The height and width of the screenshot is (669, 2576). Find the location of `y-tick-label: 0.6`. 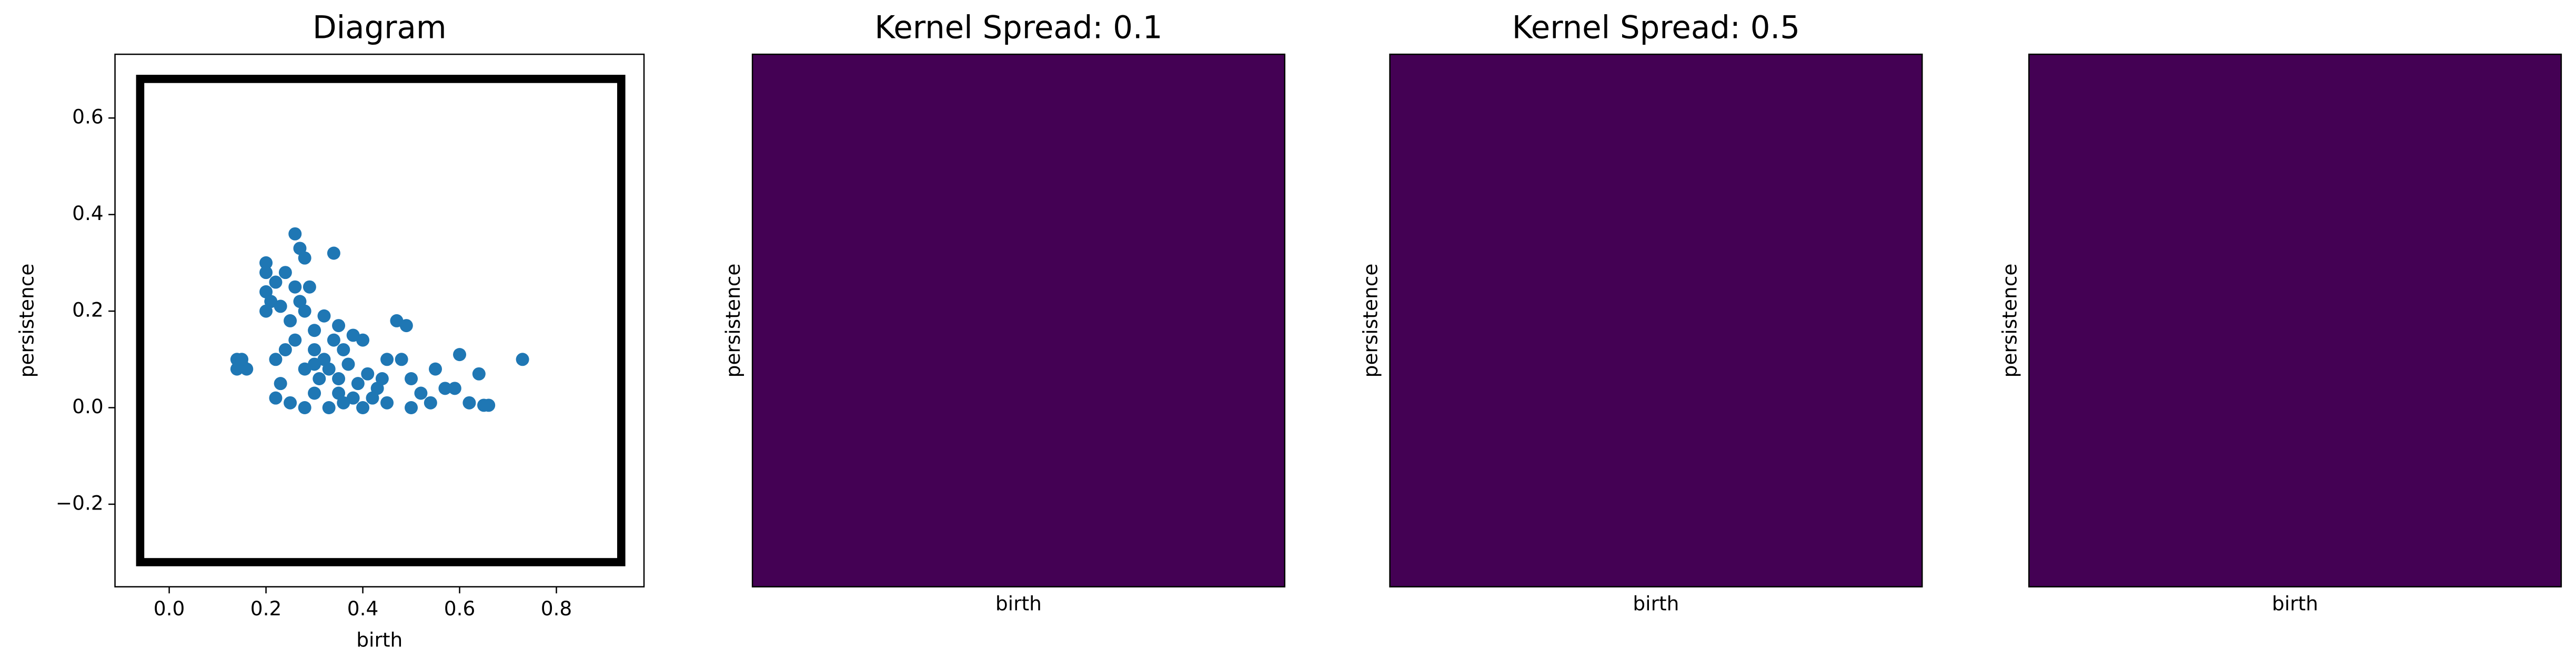

y-tick-label: 0.6 is located at coordinates (88, 116).